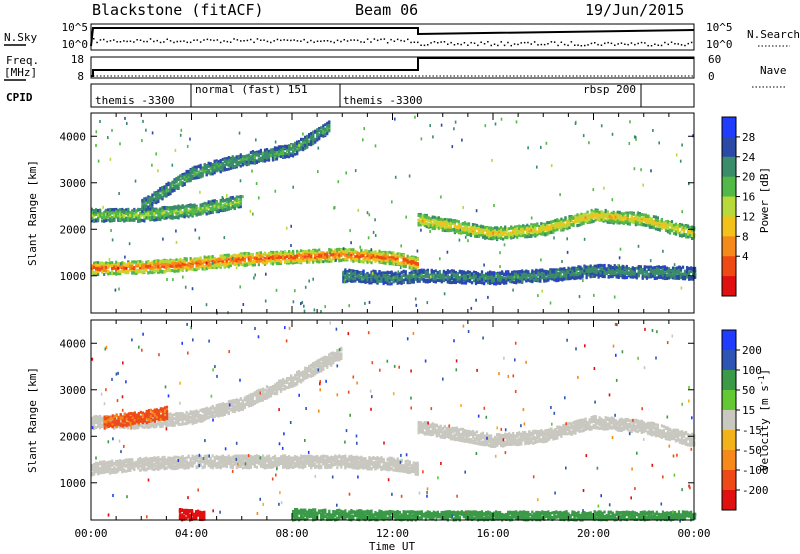  I want to click on nsky-tick-bottom: 10^0, so click(75, 44).